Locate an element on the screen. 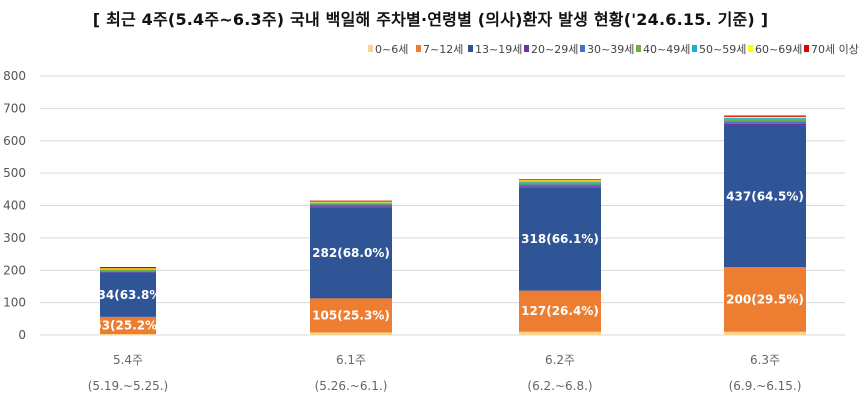 This screenshot has height=410, width=861. data-label: 127(26.4%) is located at coordinates (560, 311).